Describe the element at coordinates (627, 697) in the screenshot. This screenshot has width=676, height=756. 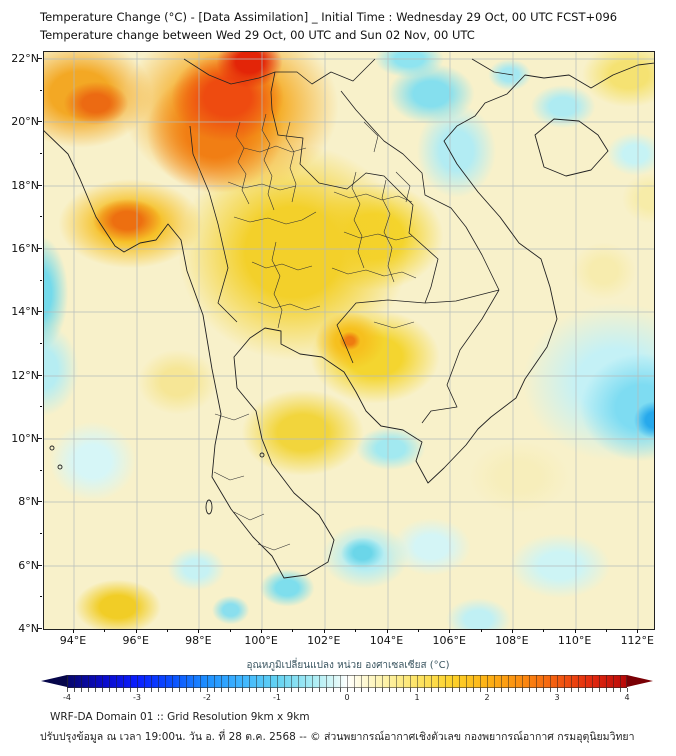
I see `colorbar-tick-label: 4` at that location.